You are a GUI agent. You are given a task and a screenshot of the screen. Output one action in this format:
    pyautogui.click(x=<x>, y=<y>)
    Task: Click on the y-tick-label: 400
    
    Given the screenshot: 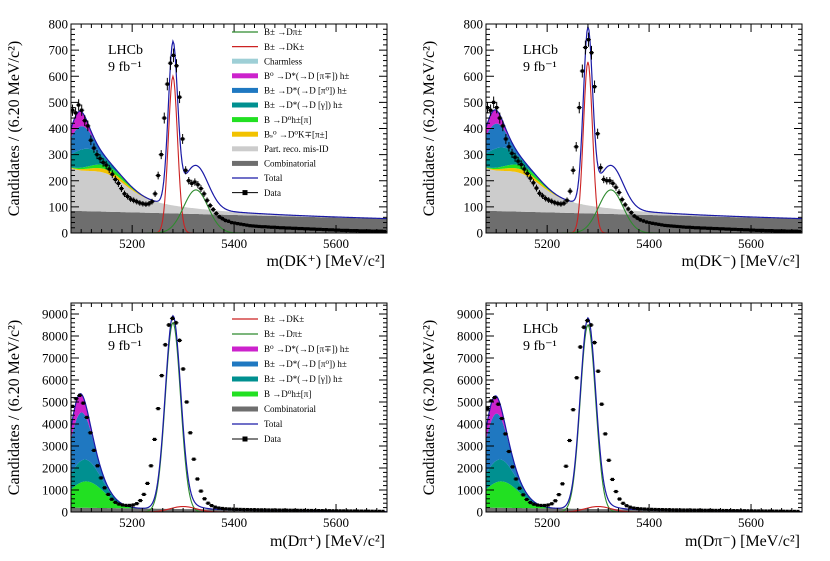 What is the action you would take?
    pyautogui.click(x=59, y=128)
    